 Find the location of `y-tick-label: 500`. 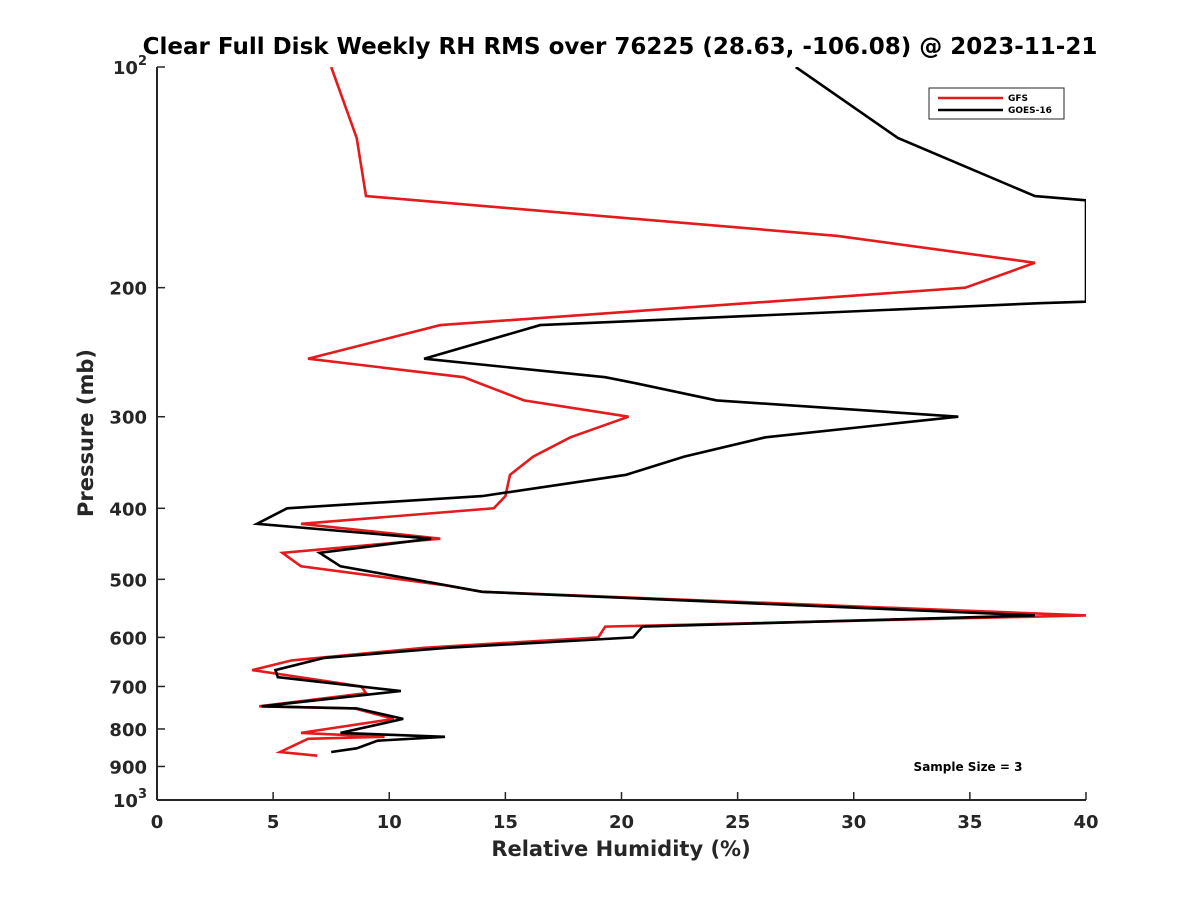

y-tick-label: 500 is located at coordinates (128, 580).